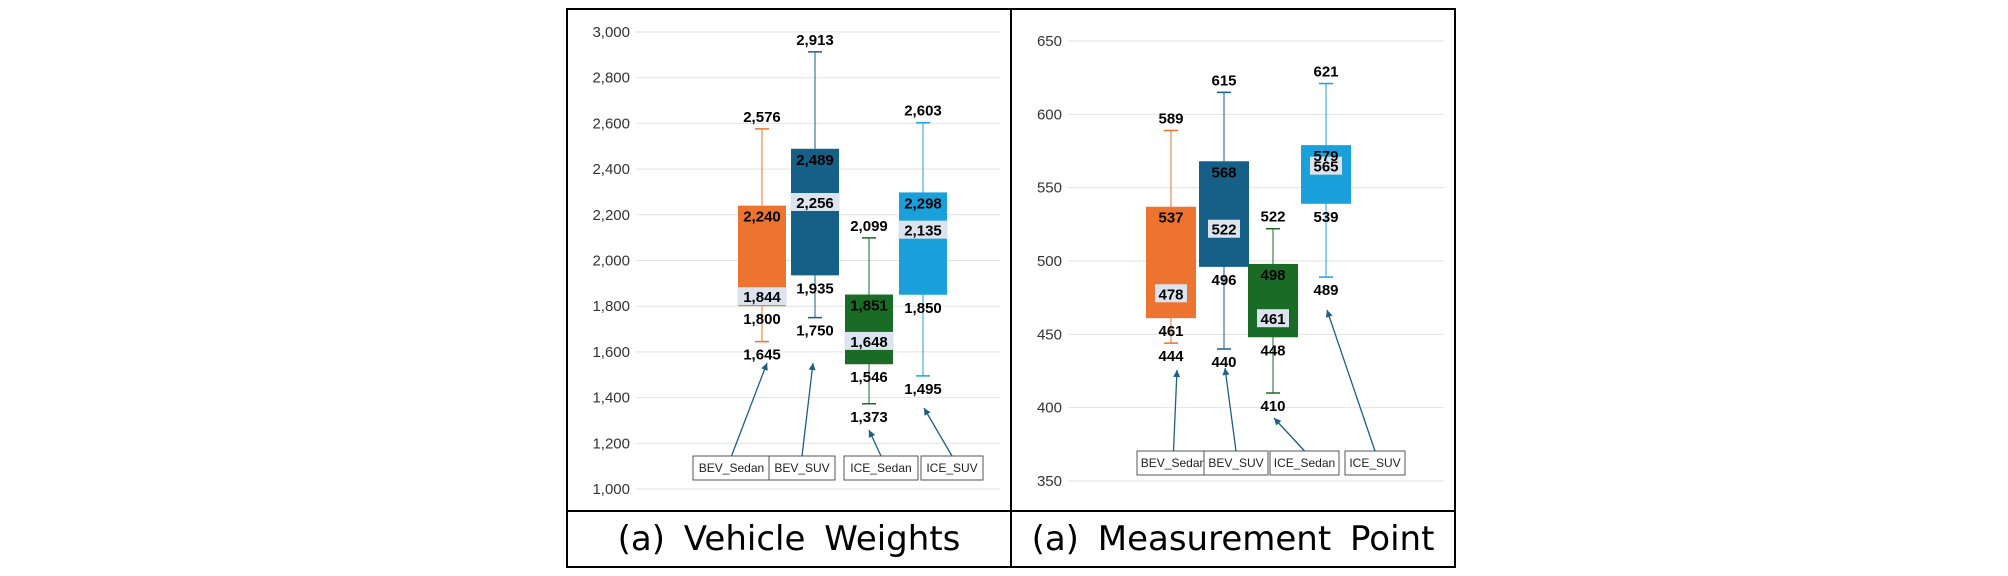  I want to click on value-label-median-ice-sedan: 461, so click(1272, 319).